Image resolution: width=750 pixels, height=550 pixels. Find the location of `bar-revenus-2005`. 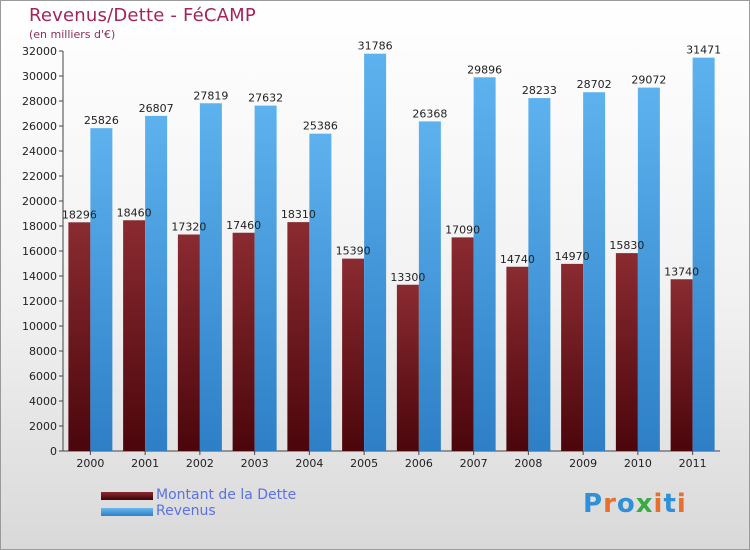

bar-revenus-2005 is located at coordinates (375, 252).